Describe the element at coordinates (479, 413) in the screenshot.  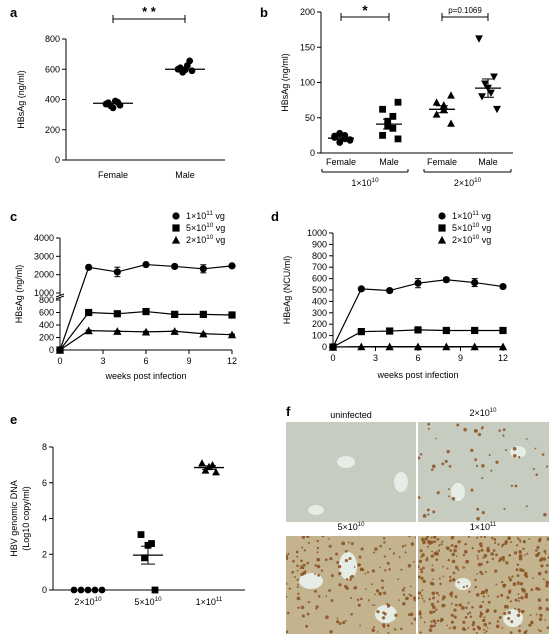
I see `micro-label-2e10-base: 2×10` at that location.